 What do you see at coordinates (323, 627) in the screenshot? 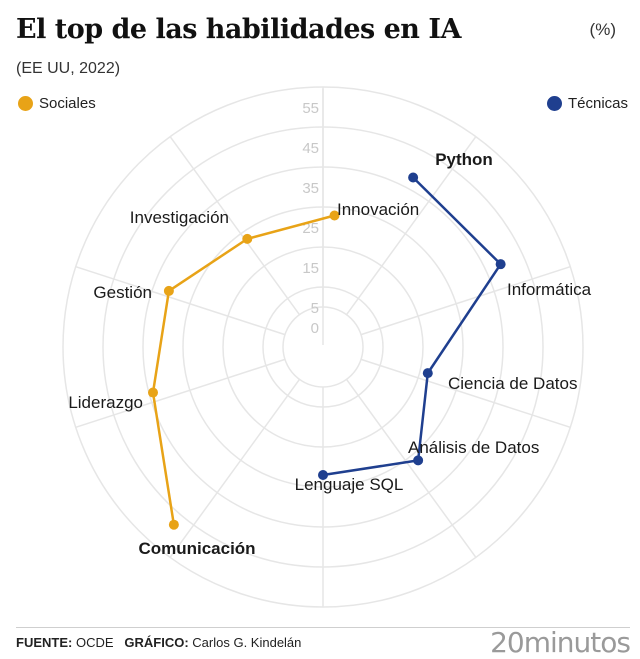
I see `footer-divider` at bounding box center [323, 627].